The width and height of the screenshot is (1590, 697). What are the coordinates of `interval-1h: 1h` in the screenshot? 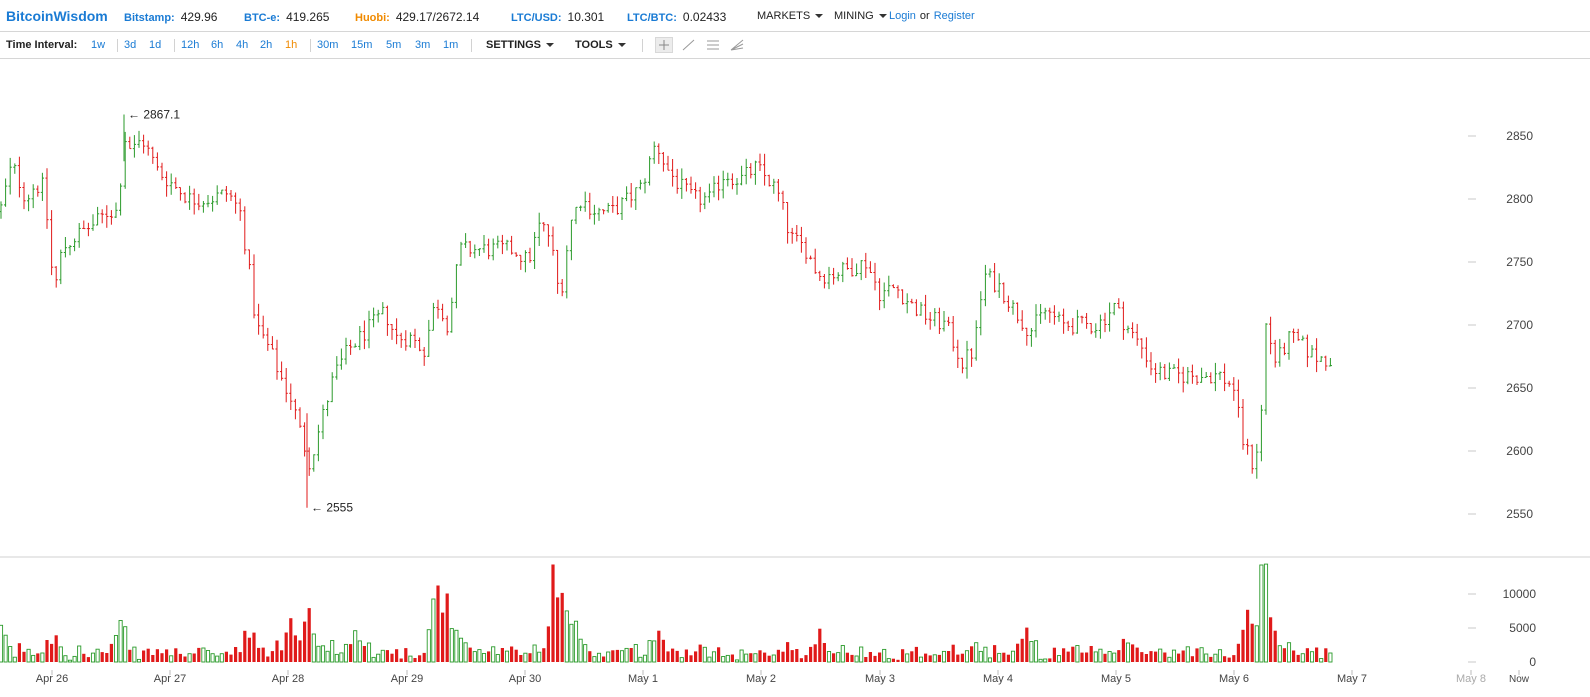 It's located at (291, 45).